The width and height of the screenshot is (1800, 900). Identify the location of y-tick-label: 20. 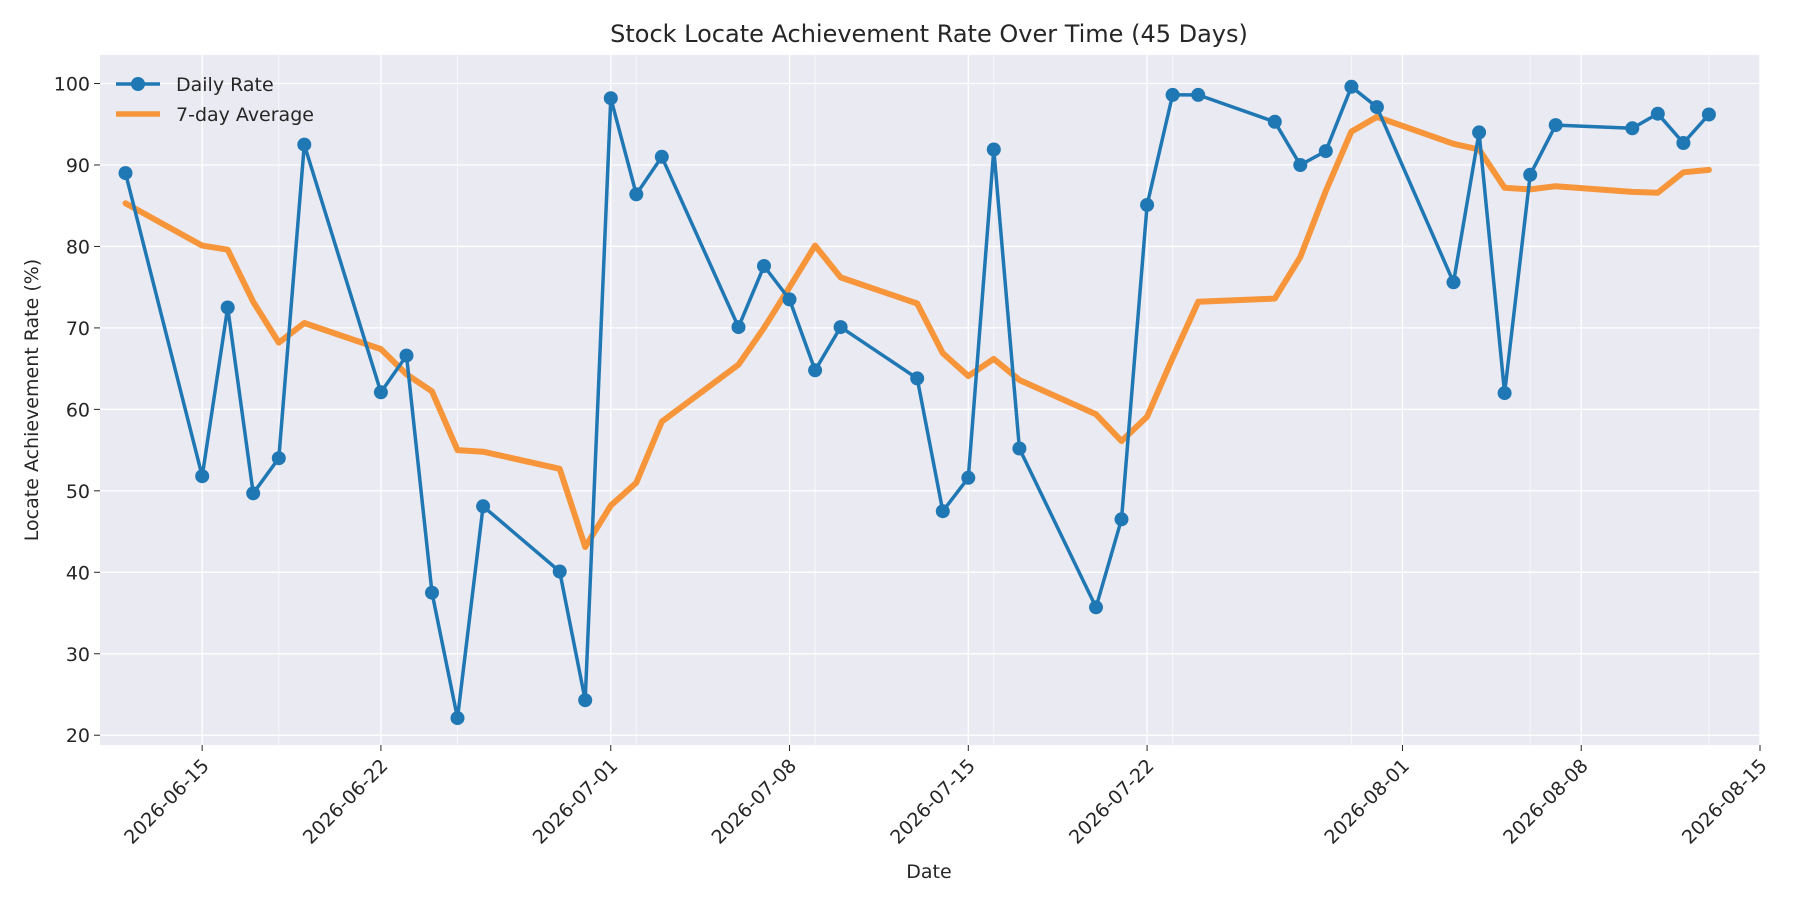
(78, 736).